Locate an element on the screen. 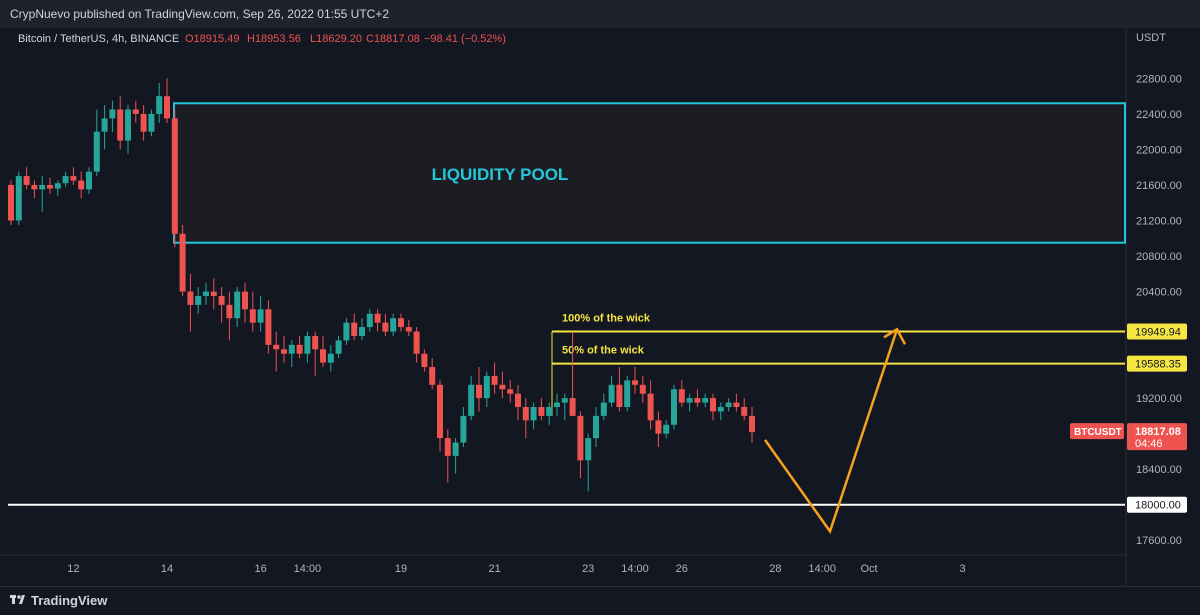 This screenshot has height=615, width=1200. last-price-tag-bg is located at coordinates (1157, 437).